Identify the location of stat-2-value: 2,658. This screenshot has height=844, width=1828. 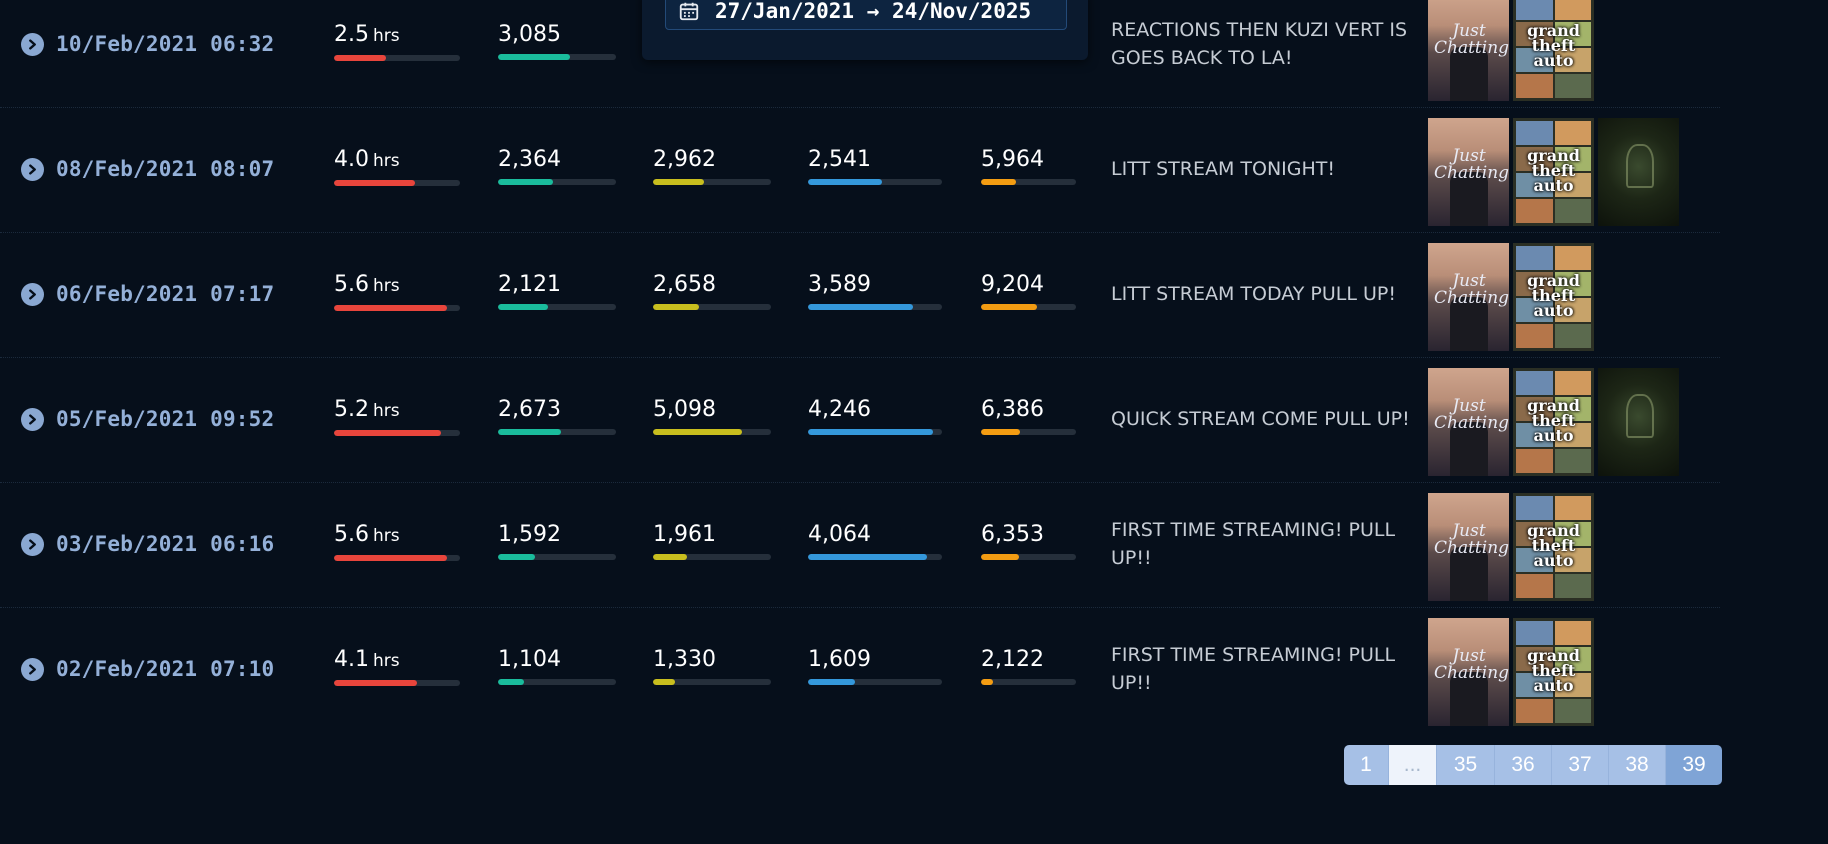
(684, 284).